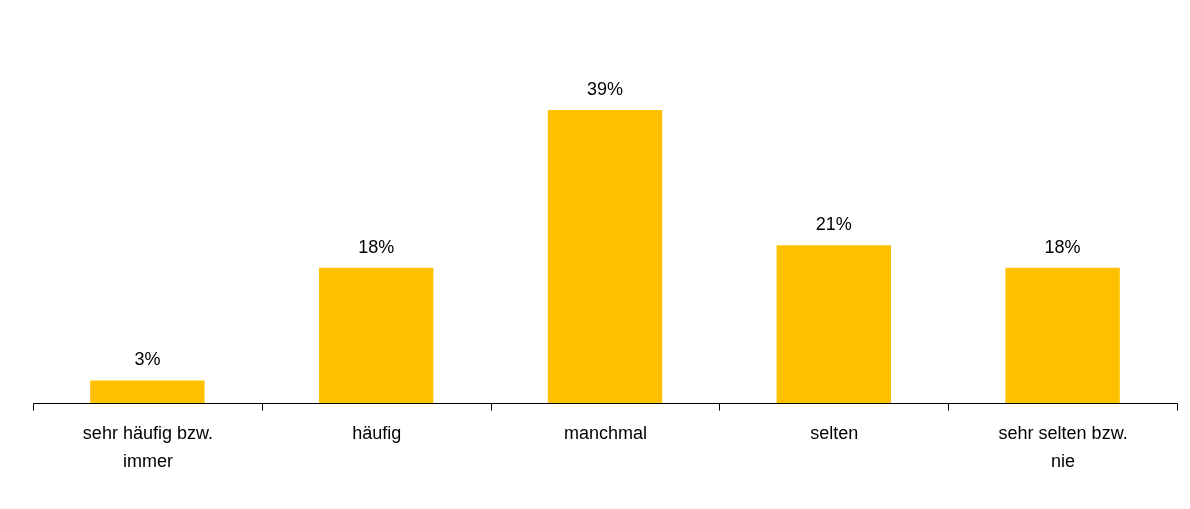 This screenshot has height=509, width=1190. I want to click on x-tick-label: manchmal, so click(605, 432).